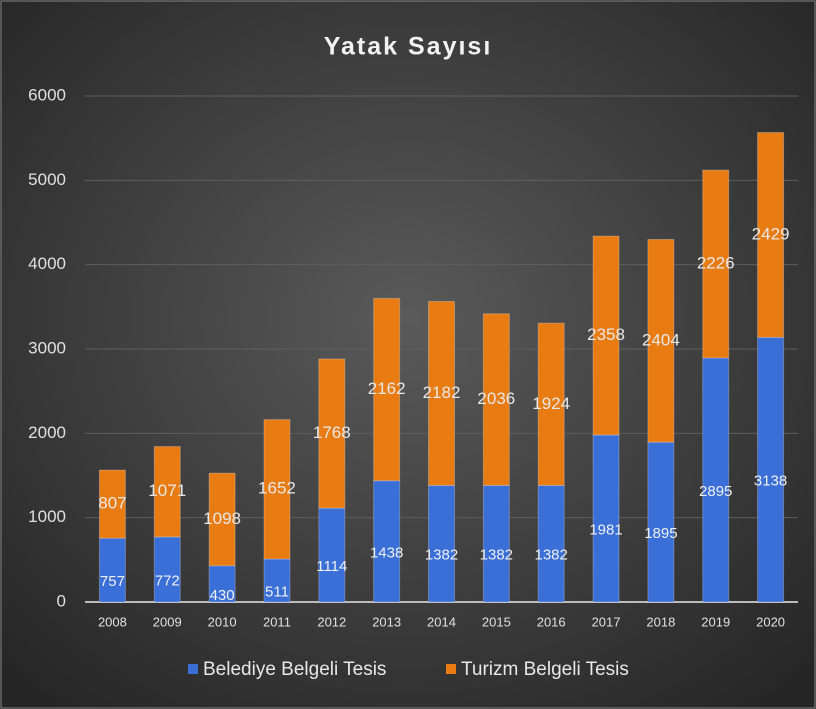  I want to click on y-tick-label: 1000, so click(47, 516).